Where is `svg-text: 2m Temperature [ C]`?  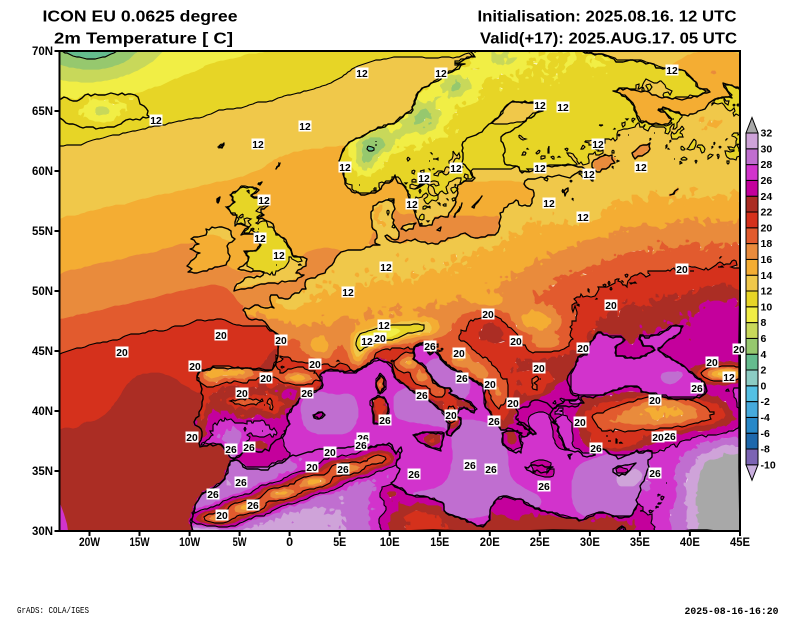 svg-text: 2m Temperature [ C] is located at coordinates (143, 39).